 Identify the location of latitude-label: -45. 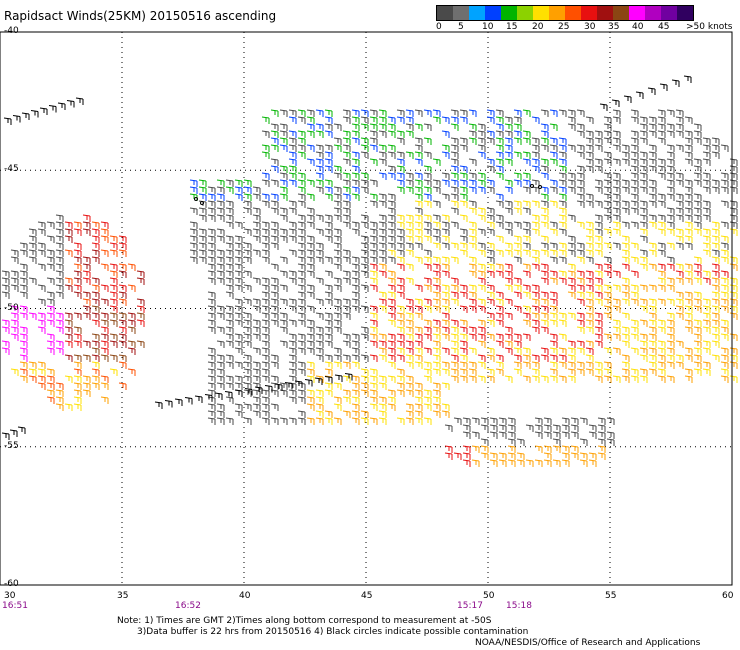
(11, 169).